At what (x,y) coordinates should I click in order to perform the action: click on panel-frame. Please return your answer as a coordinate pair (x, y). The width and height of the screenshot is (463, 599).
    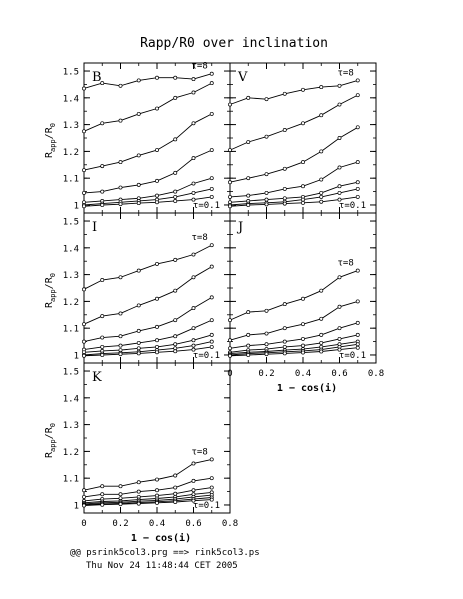
    Looking at the image, I should click on (303, 138).